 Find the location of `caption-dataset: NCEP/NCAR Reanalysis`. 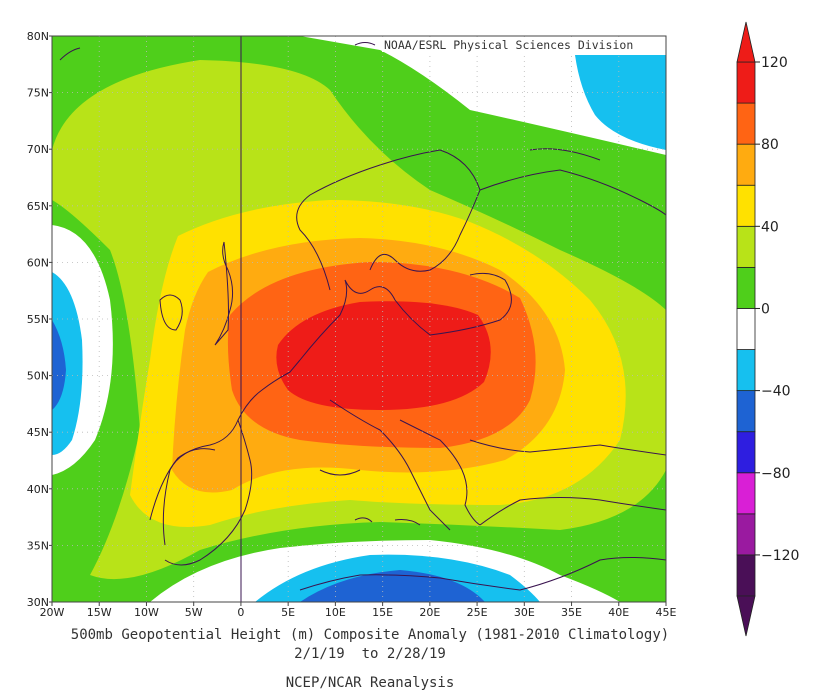

caption-dataset: NCEP/NCAR Reanalysis is located at coordinates (370, 683).